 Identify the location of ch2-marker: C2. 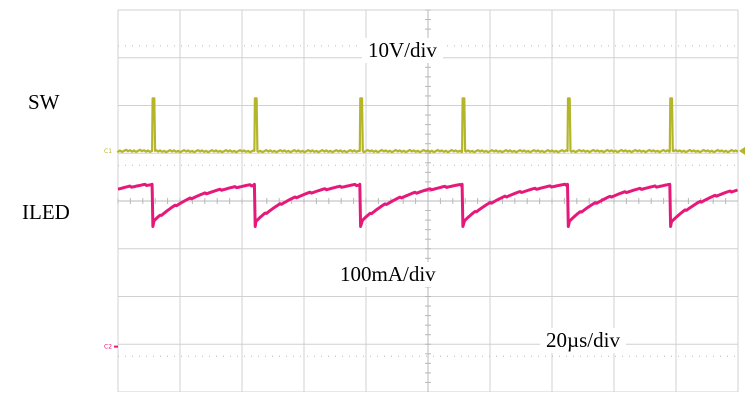
(108, 347).